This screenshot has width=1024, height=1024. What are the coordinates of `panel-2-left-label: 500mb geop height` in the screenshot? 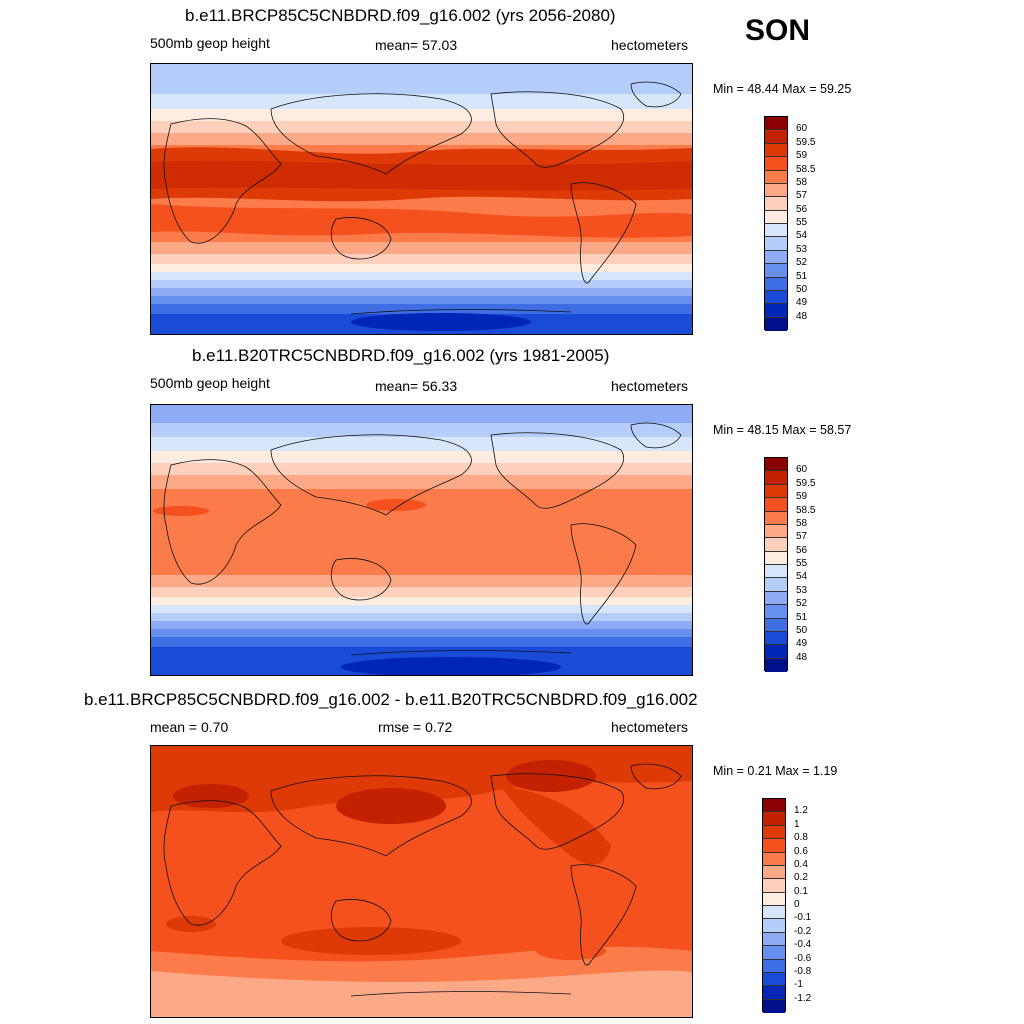 It's located at (210, 383).